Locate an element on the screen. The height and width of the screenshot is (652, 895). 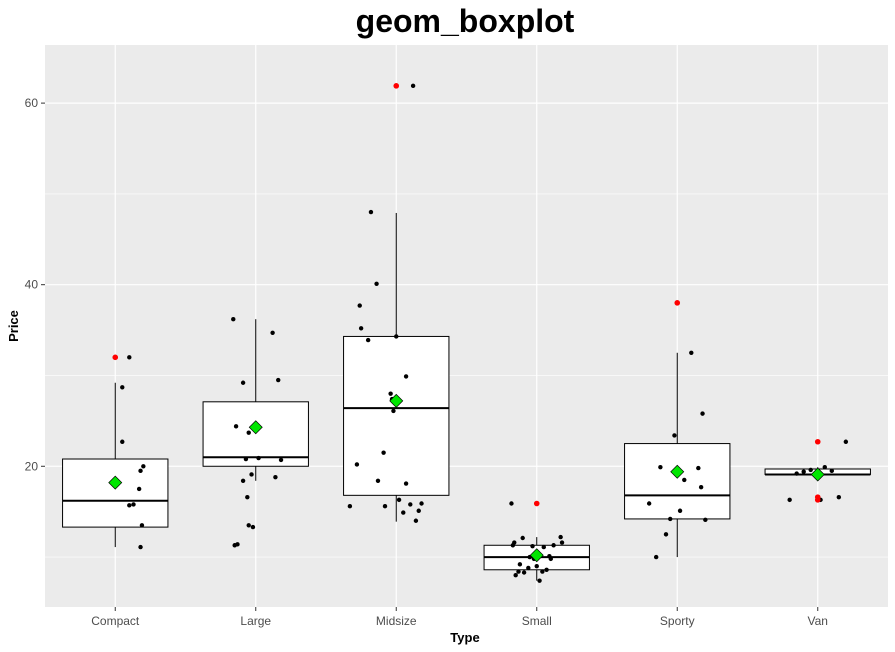
x-tick-label: Van is located at coordinates (818, 621).